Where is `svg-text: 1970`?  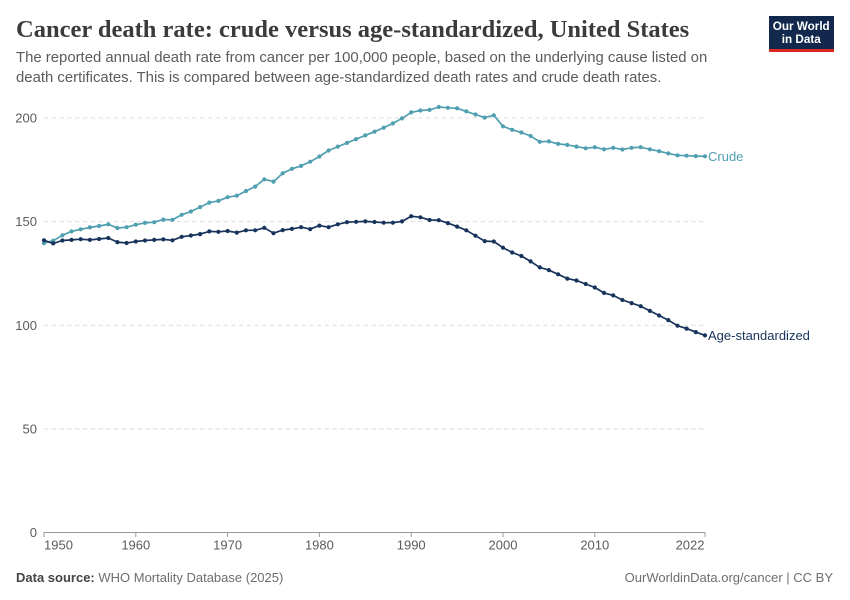
svg-text: 1970 is located at coordinates (227, 545).